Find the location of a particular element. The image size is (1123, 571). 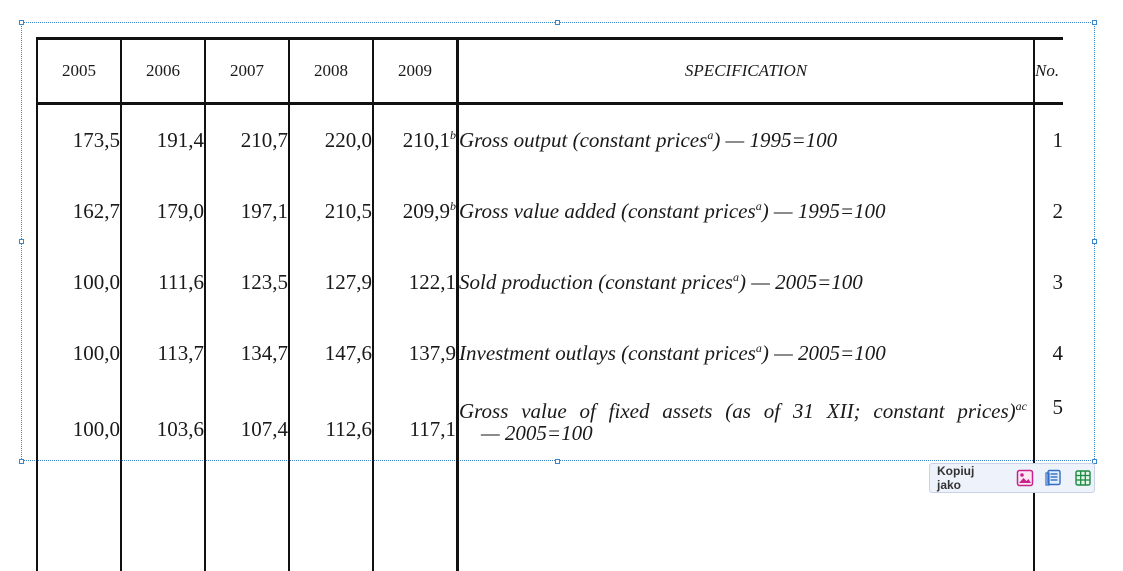

header-year-2007: 2007 is located at coordinates (246, 71).